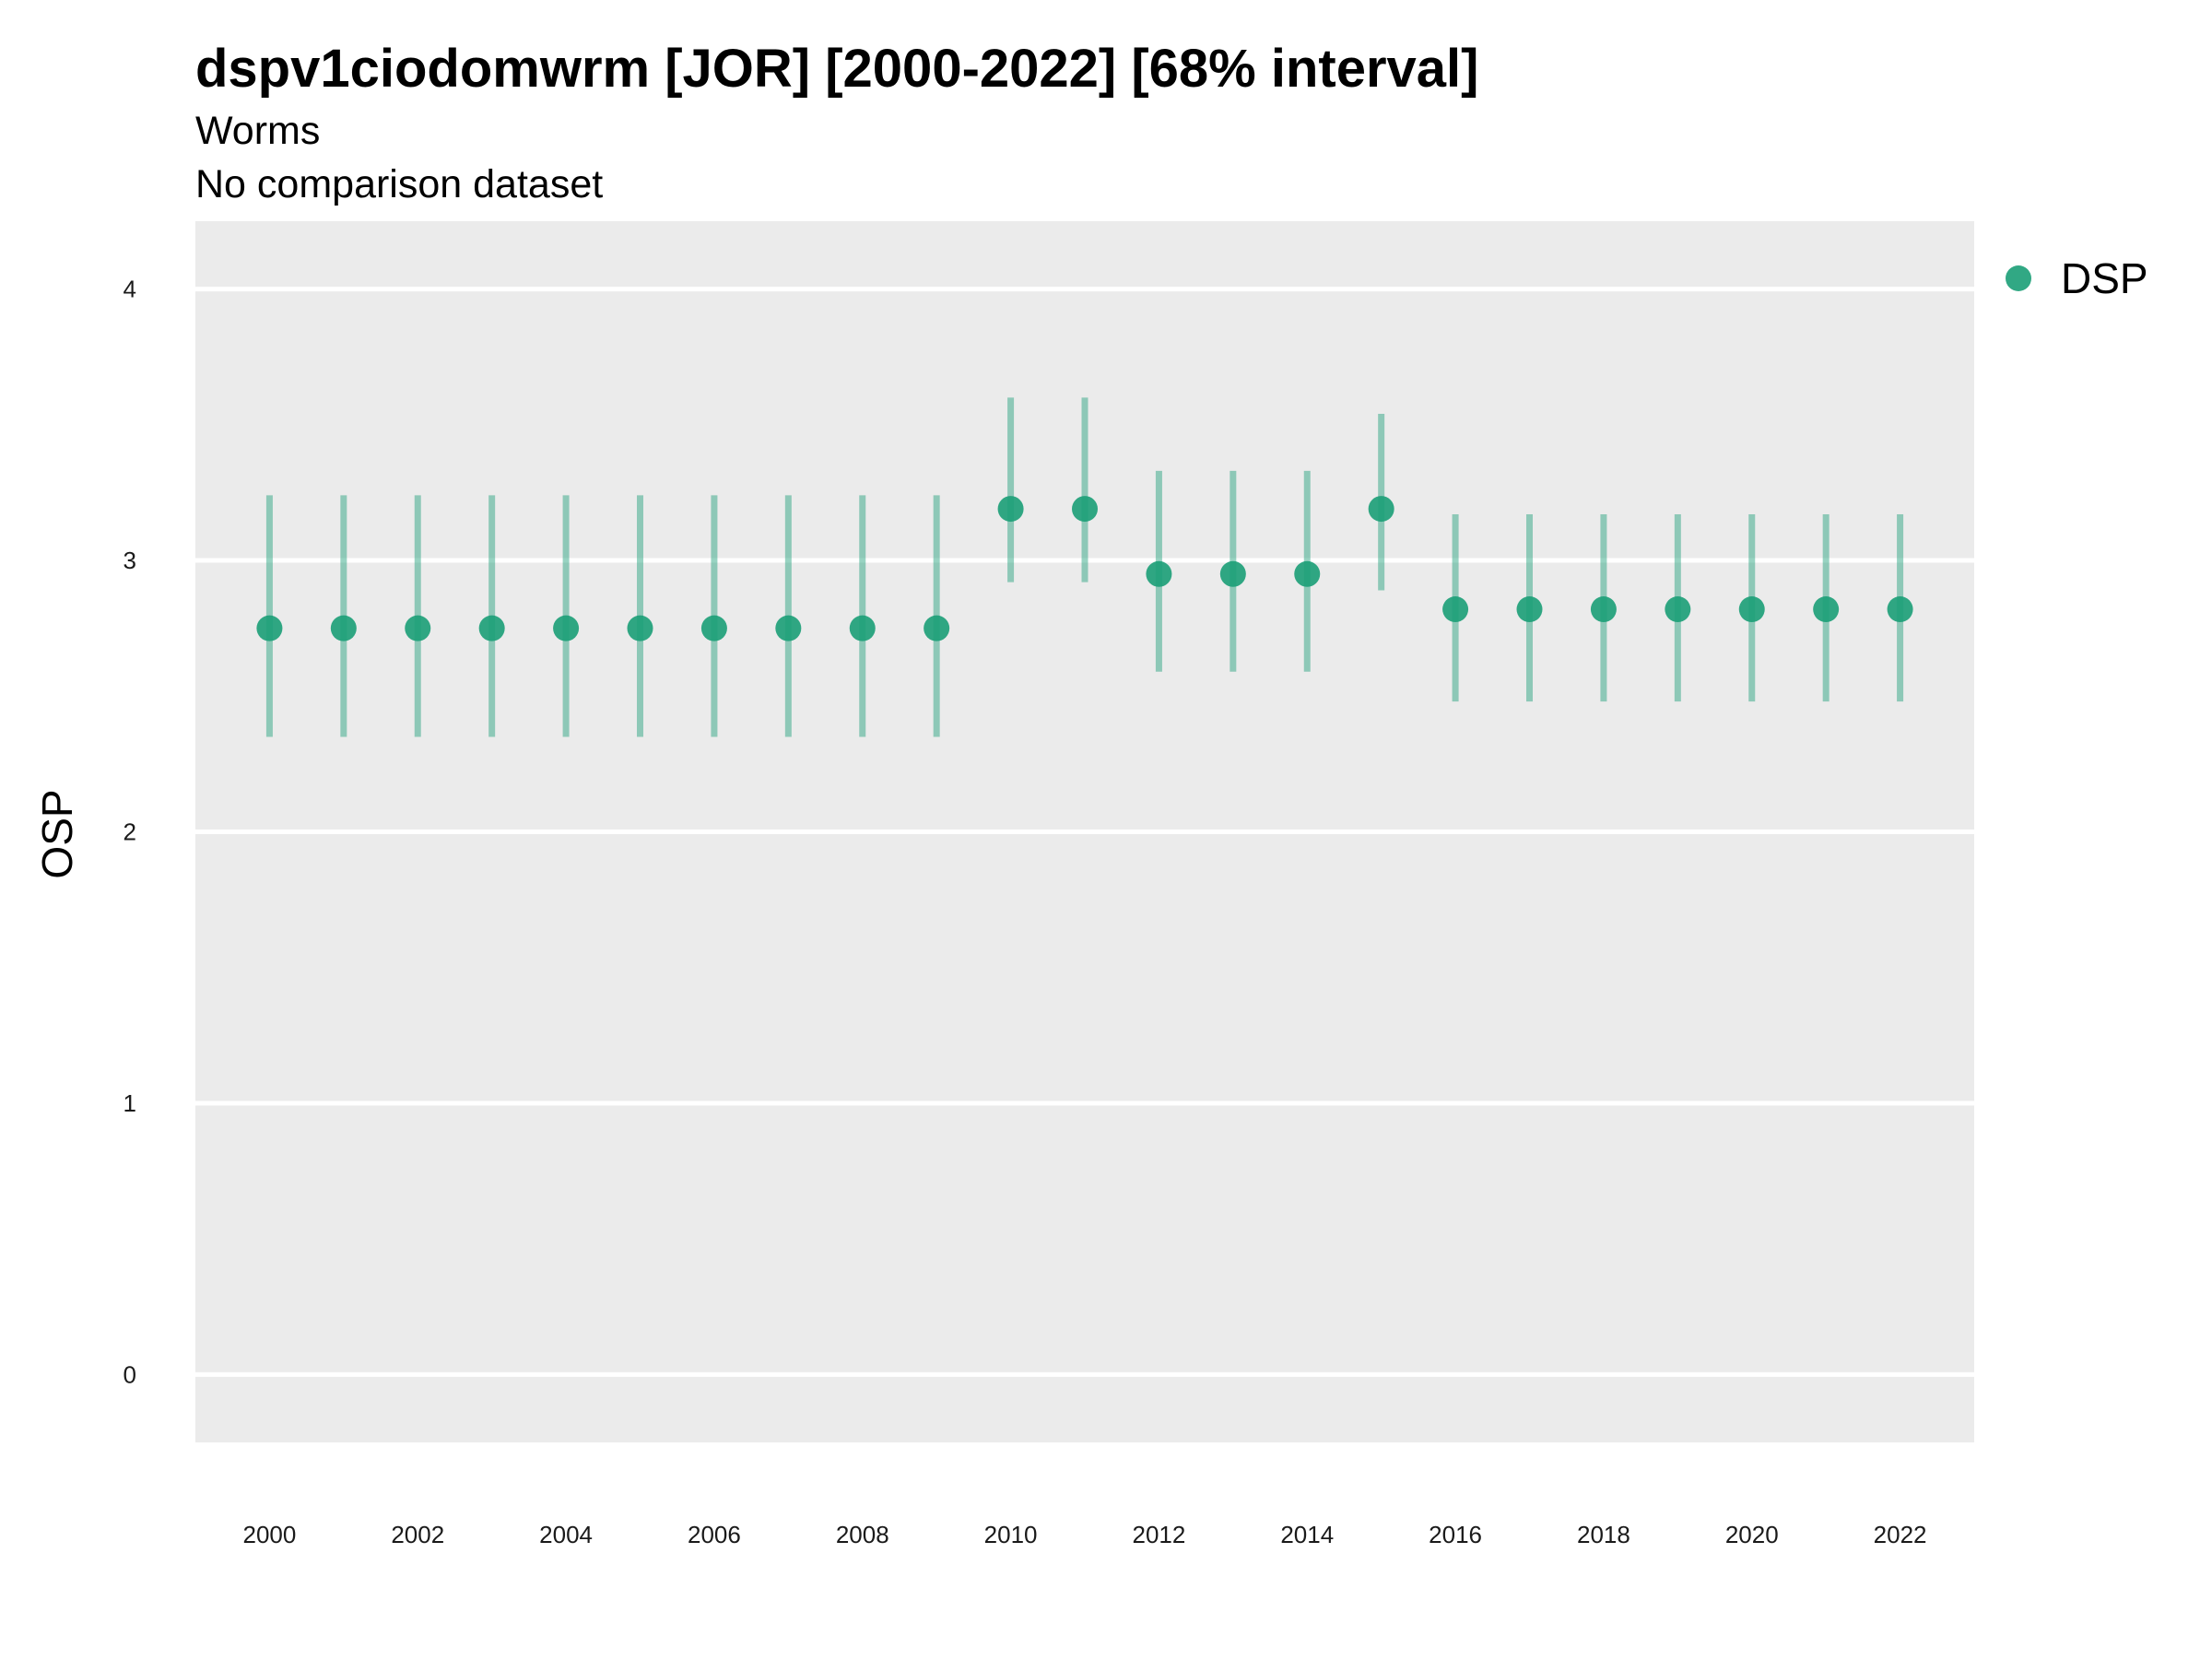 Image resolution: width=2212 pixels, height=1659 pixels. I want to click on data-point-2010, so click(1010, 509).